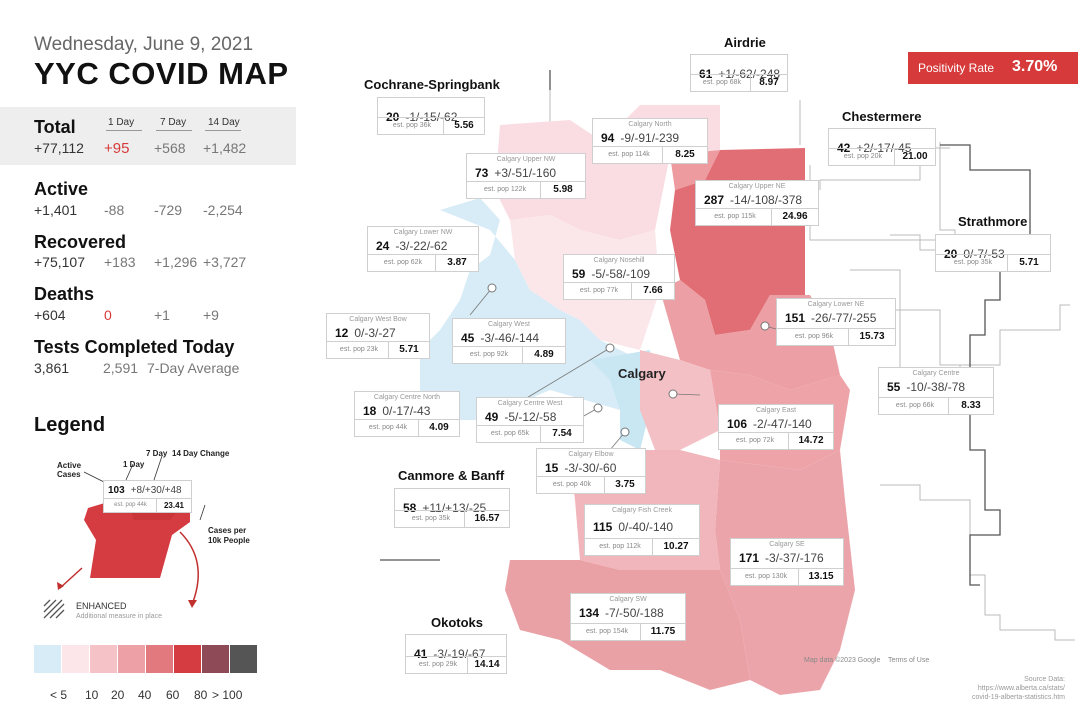  Describe the element at coordinates (211, 315) in the screenshot. I see `deaths-d14: +9` at that location.